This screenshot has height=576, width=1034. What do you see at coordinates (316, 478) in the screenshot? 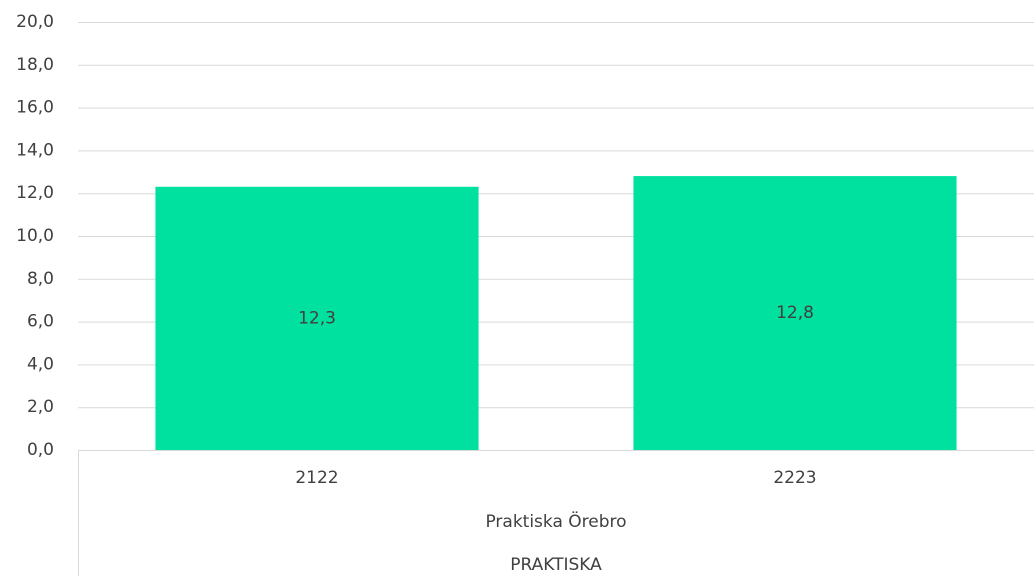
I see `x-tick-label: 2122` at bounding box center [316, 478].